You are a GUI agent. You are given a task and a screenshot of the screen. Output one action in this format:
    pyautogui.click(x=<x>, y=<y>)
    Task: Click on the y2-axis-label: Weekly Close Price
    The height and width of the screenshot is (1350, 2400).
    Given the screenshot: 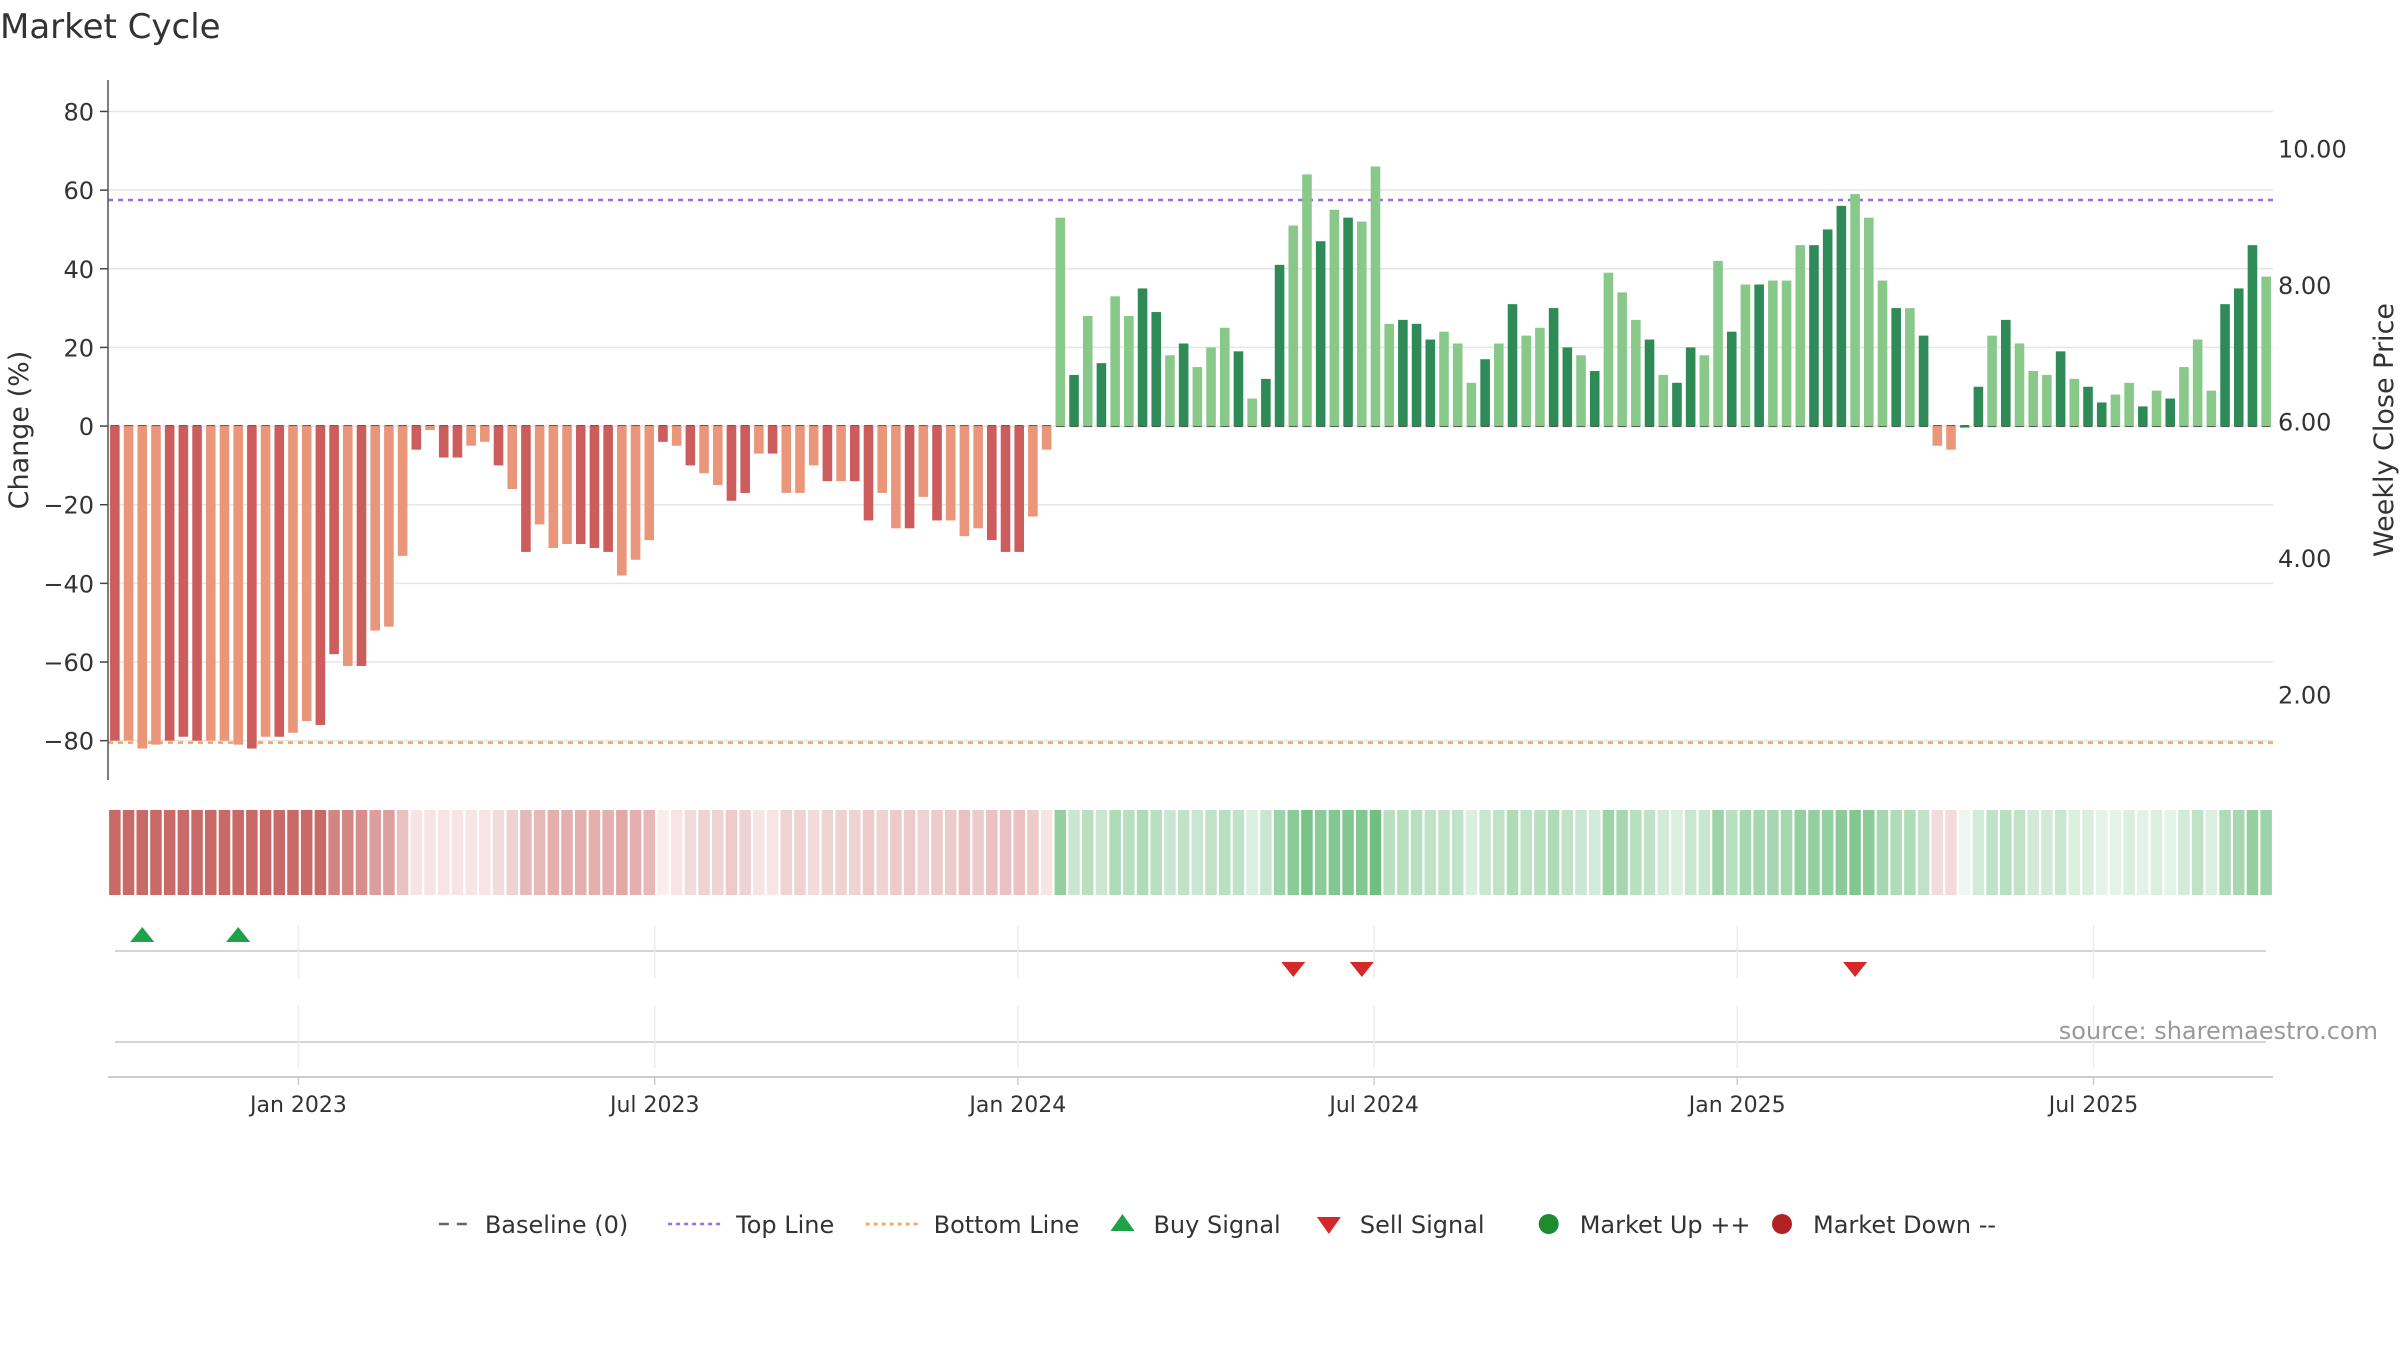 What is the action you would take?
    pyautogui.click(x=2384, y=430)
    